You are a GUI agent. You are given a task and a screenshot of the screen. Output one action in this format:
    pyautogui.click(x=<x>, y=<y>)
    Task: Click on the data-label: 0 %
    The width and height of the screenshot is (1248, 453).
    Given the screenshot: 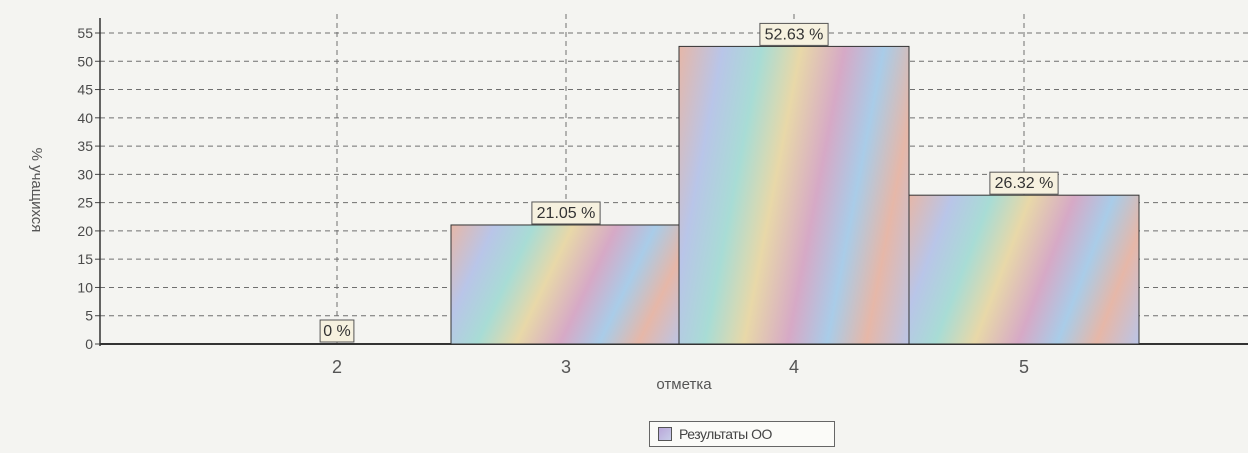 What is the action you would take?
    pyautogui.click(x=337, y=331)
    